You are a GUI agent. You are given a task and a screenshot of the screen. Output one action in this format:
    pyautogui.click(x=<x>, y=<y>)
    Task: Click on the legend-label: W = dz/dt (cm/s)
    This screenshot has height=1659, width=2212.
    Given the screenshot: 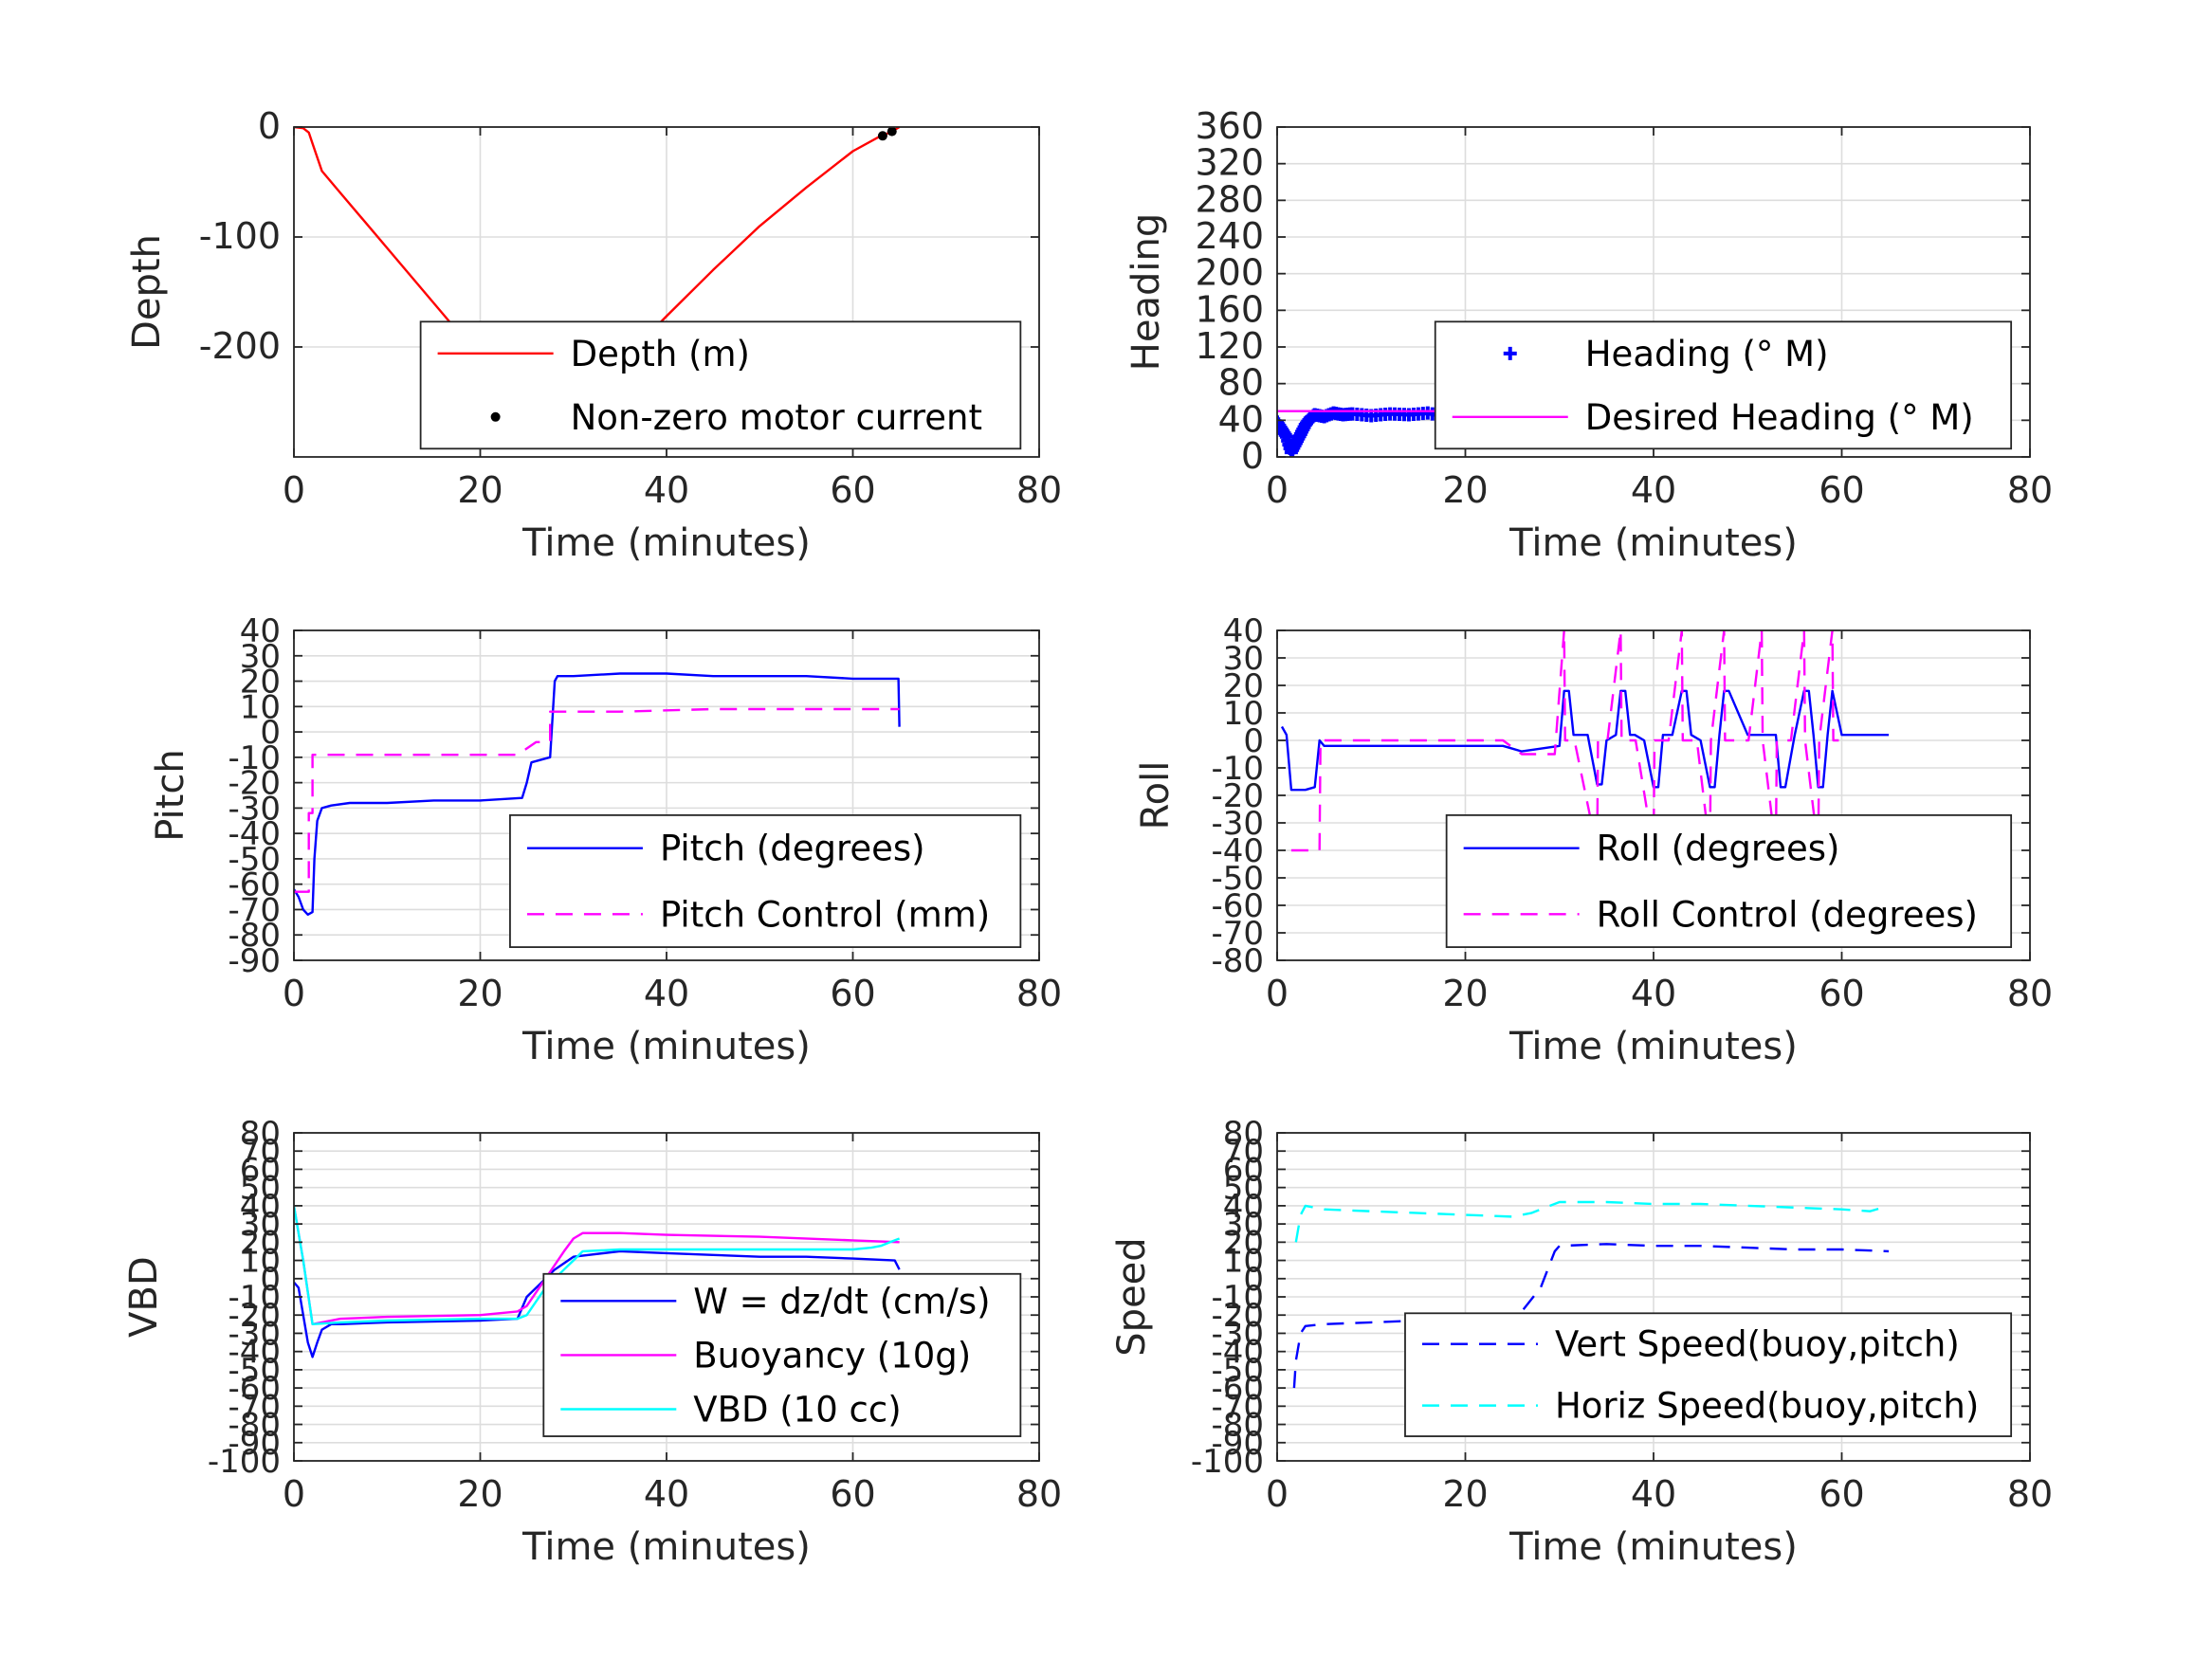 What is the action you would take?
    pyautogui.click(x=841, y=1301)
    